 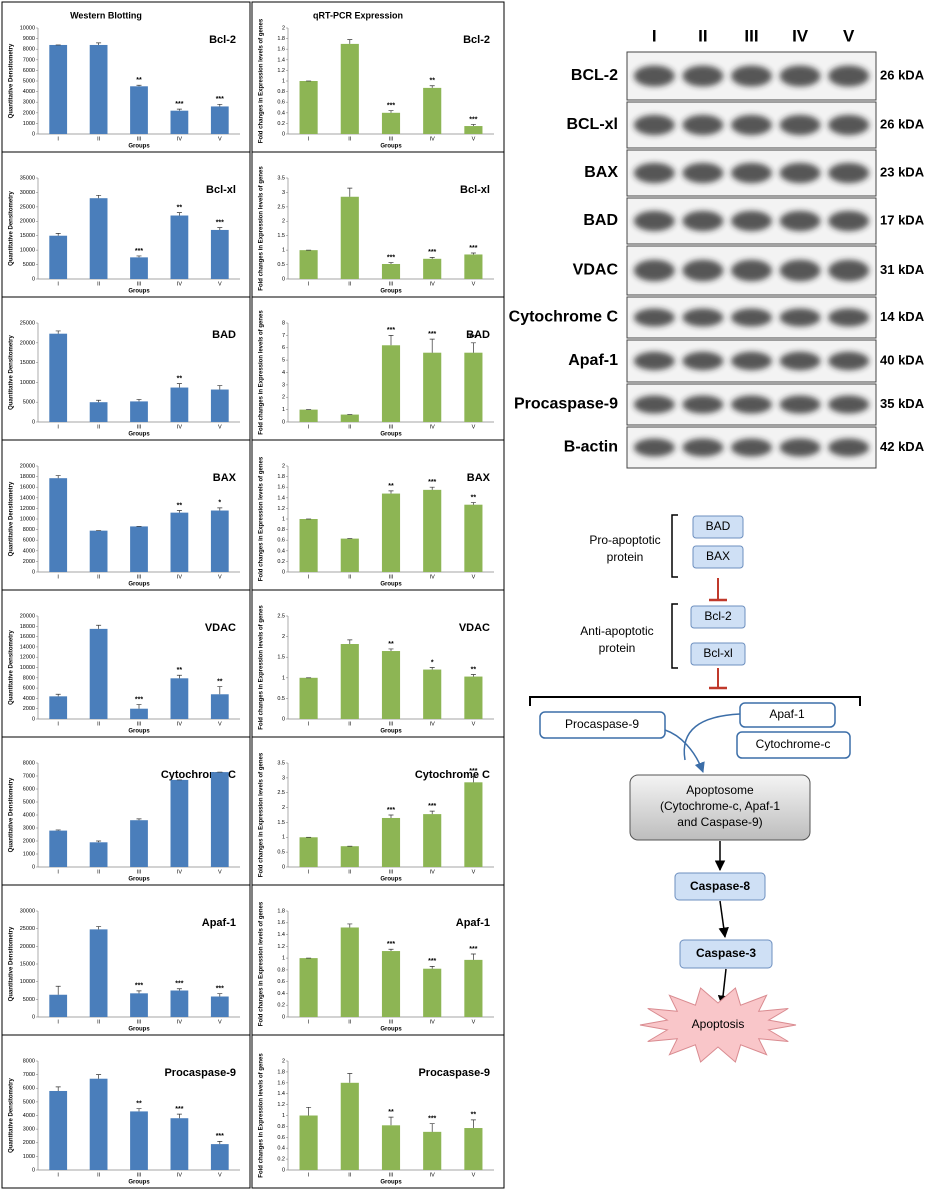 What do you see at coordinates (902, 171) in the screenshot?
I see `size-label: 23 kDA` at bounding box center [902, 171].